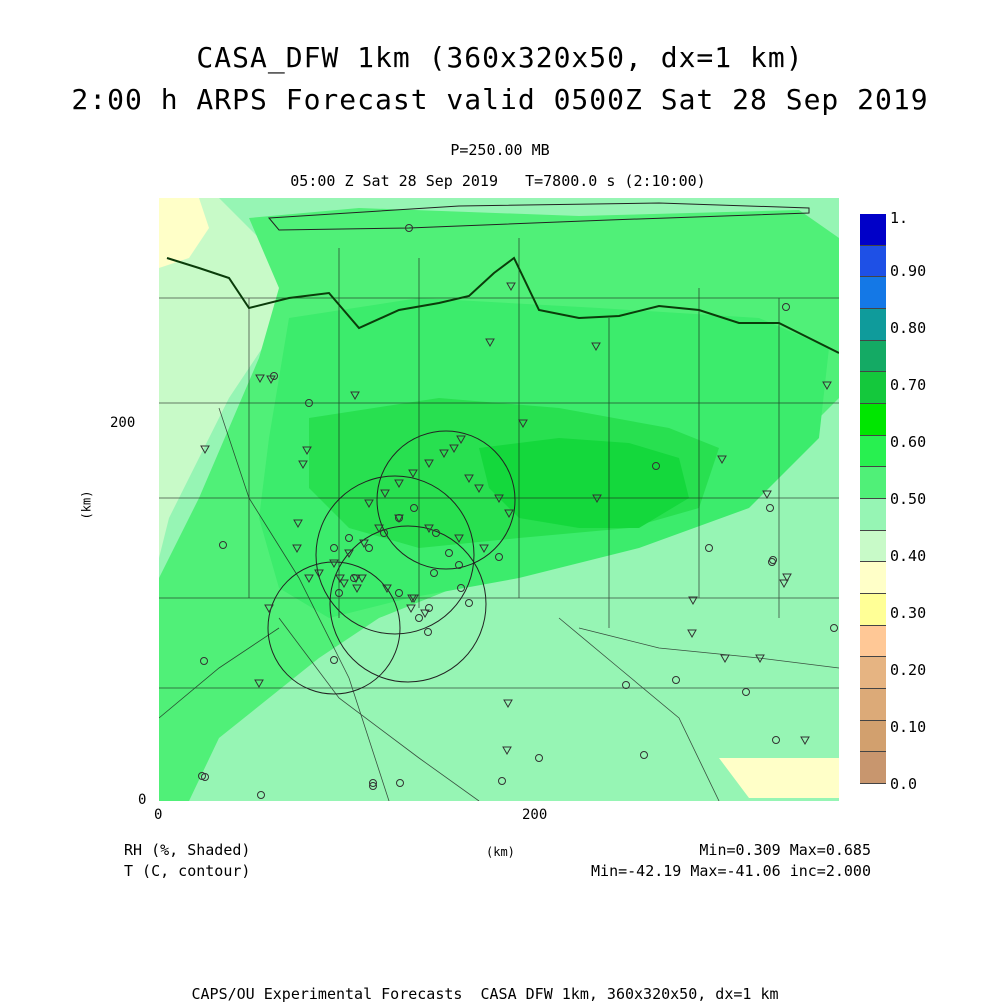  I want to click on y-tick-200: 200, so click(123, 423).